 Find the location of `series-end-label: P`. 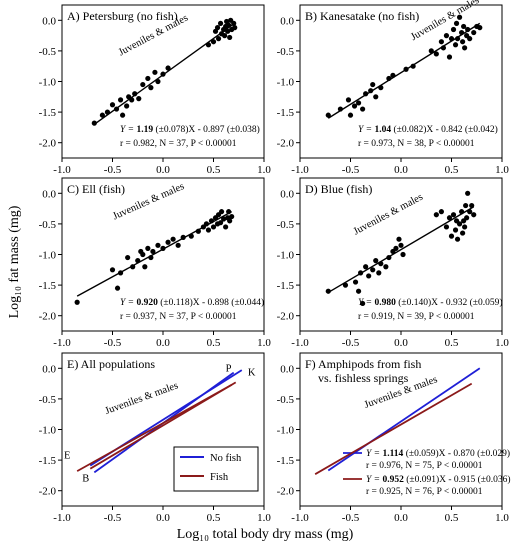

series-end-label: P is located at coordinates (229, 368).